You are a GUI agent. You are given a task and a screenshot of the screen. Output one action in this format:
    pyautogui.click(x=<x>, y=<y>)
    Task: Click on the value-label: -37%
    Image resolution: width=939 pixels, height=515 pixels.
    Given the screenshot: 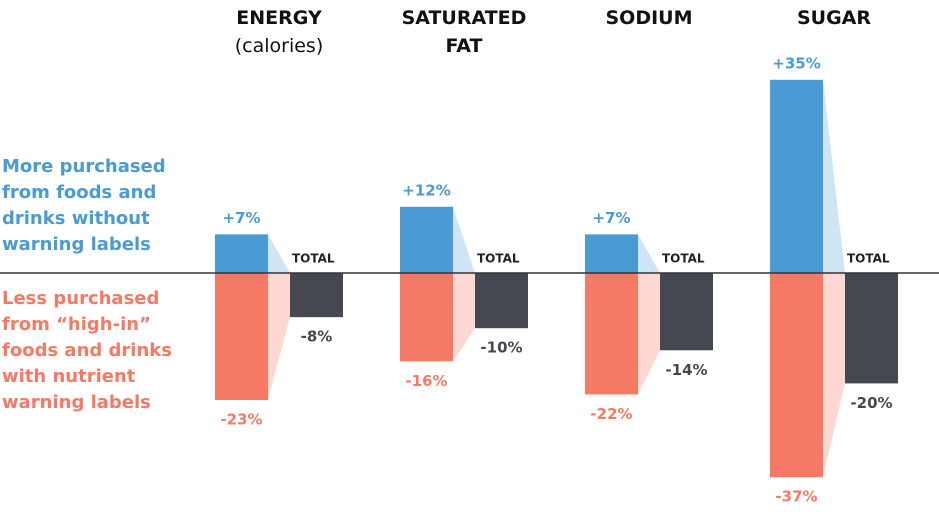 What is the action you would take?
    pyautogui.click(x=796, y=497)
    